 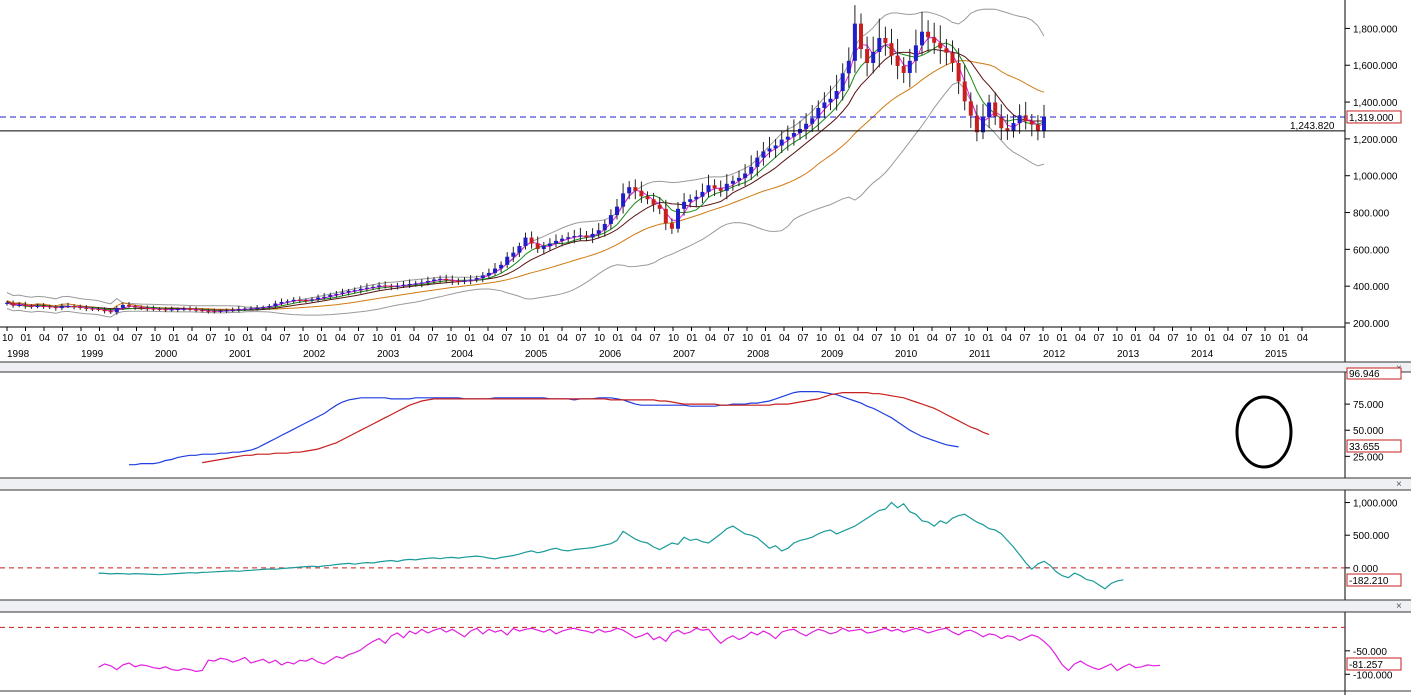 What do you see at coordinates (18, 354) in the screenshot?
I see `x-year-label: 1998` at bounding box center [18, 354].